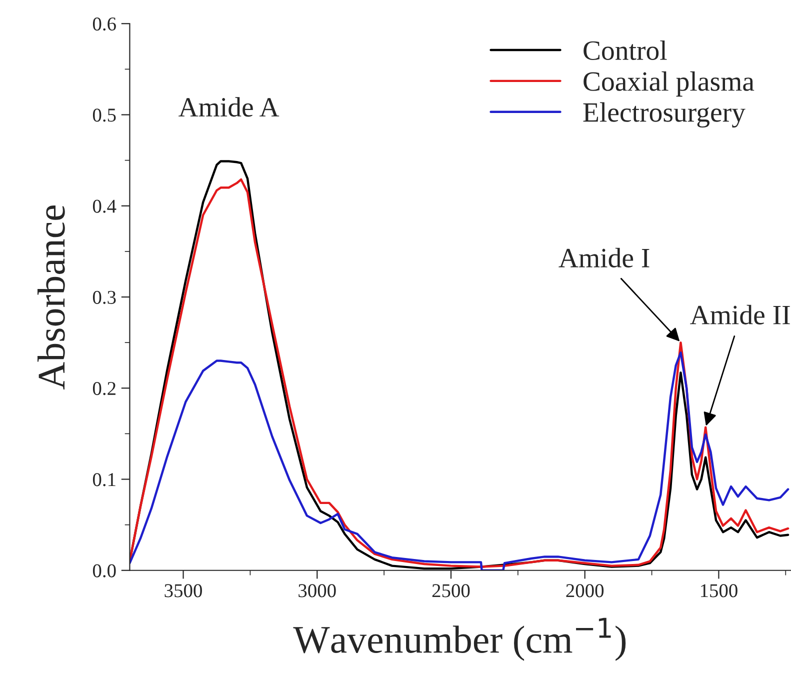 Image resolution: width=791 pixels, height=675 pixels. I want to click on x-tick-label: 3000, so click(317, 591).